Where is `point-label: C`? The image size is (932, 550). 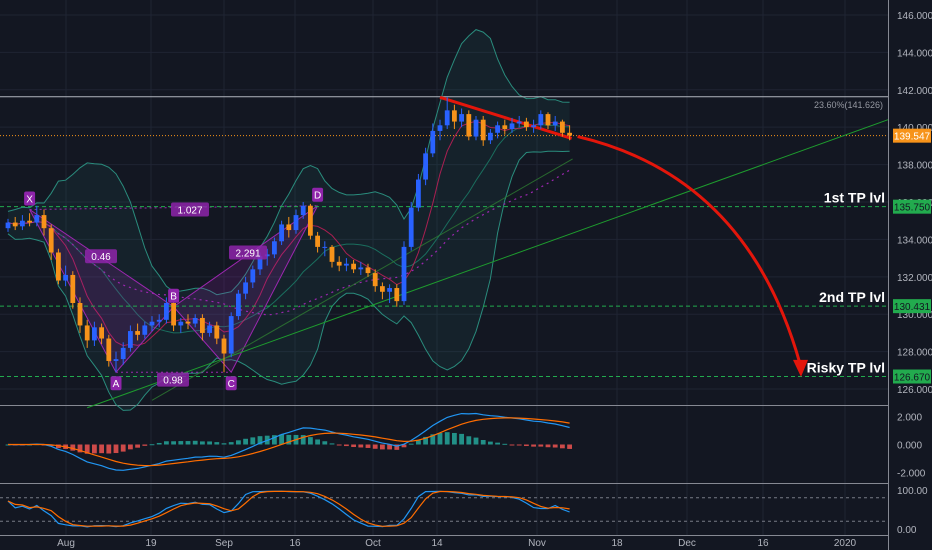 point-label: C is located at coordinates (231, 384).